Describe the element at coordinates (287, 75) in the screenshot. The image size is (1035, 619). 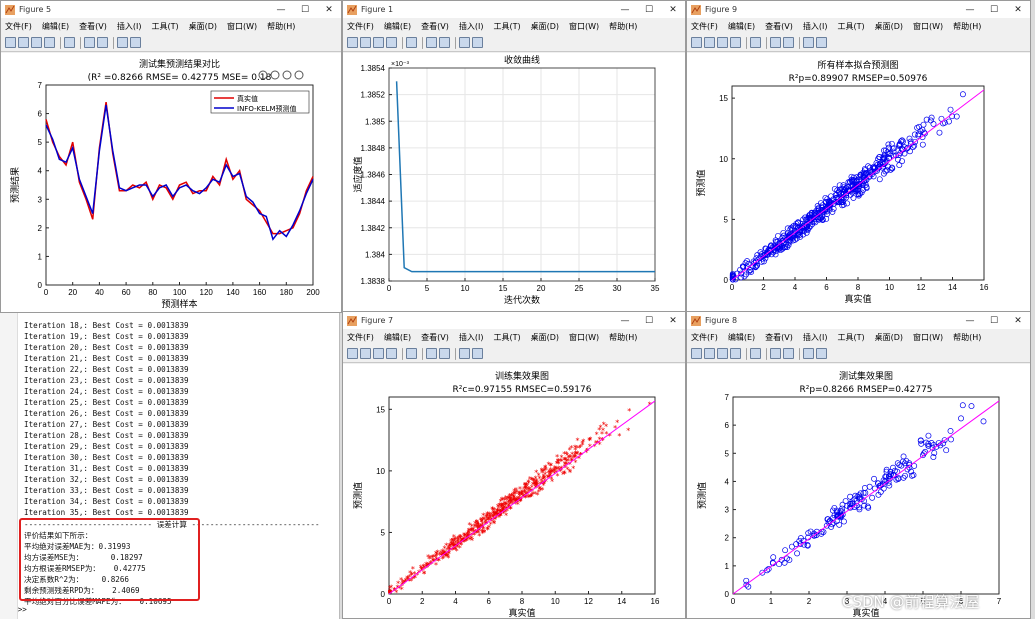
I see `pan-icon` at that location.